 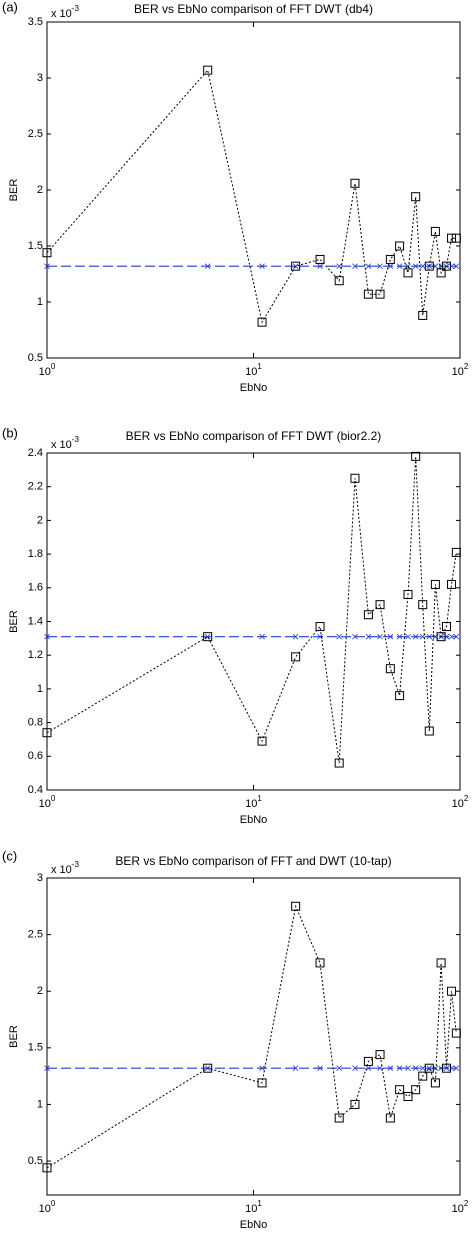 I want to click on y-axis-label: BER, so click(x=14, y=621).